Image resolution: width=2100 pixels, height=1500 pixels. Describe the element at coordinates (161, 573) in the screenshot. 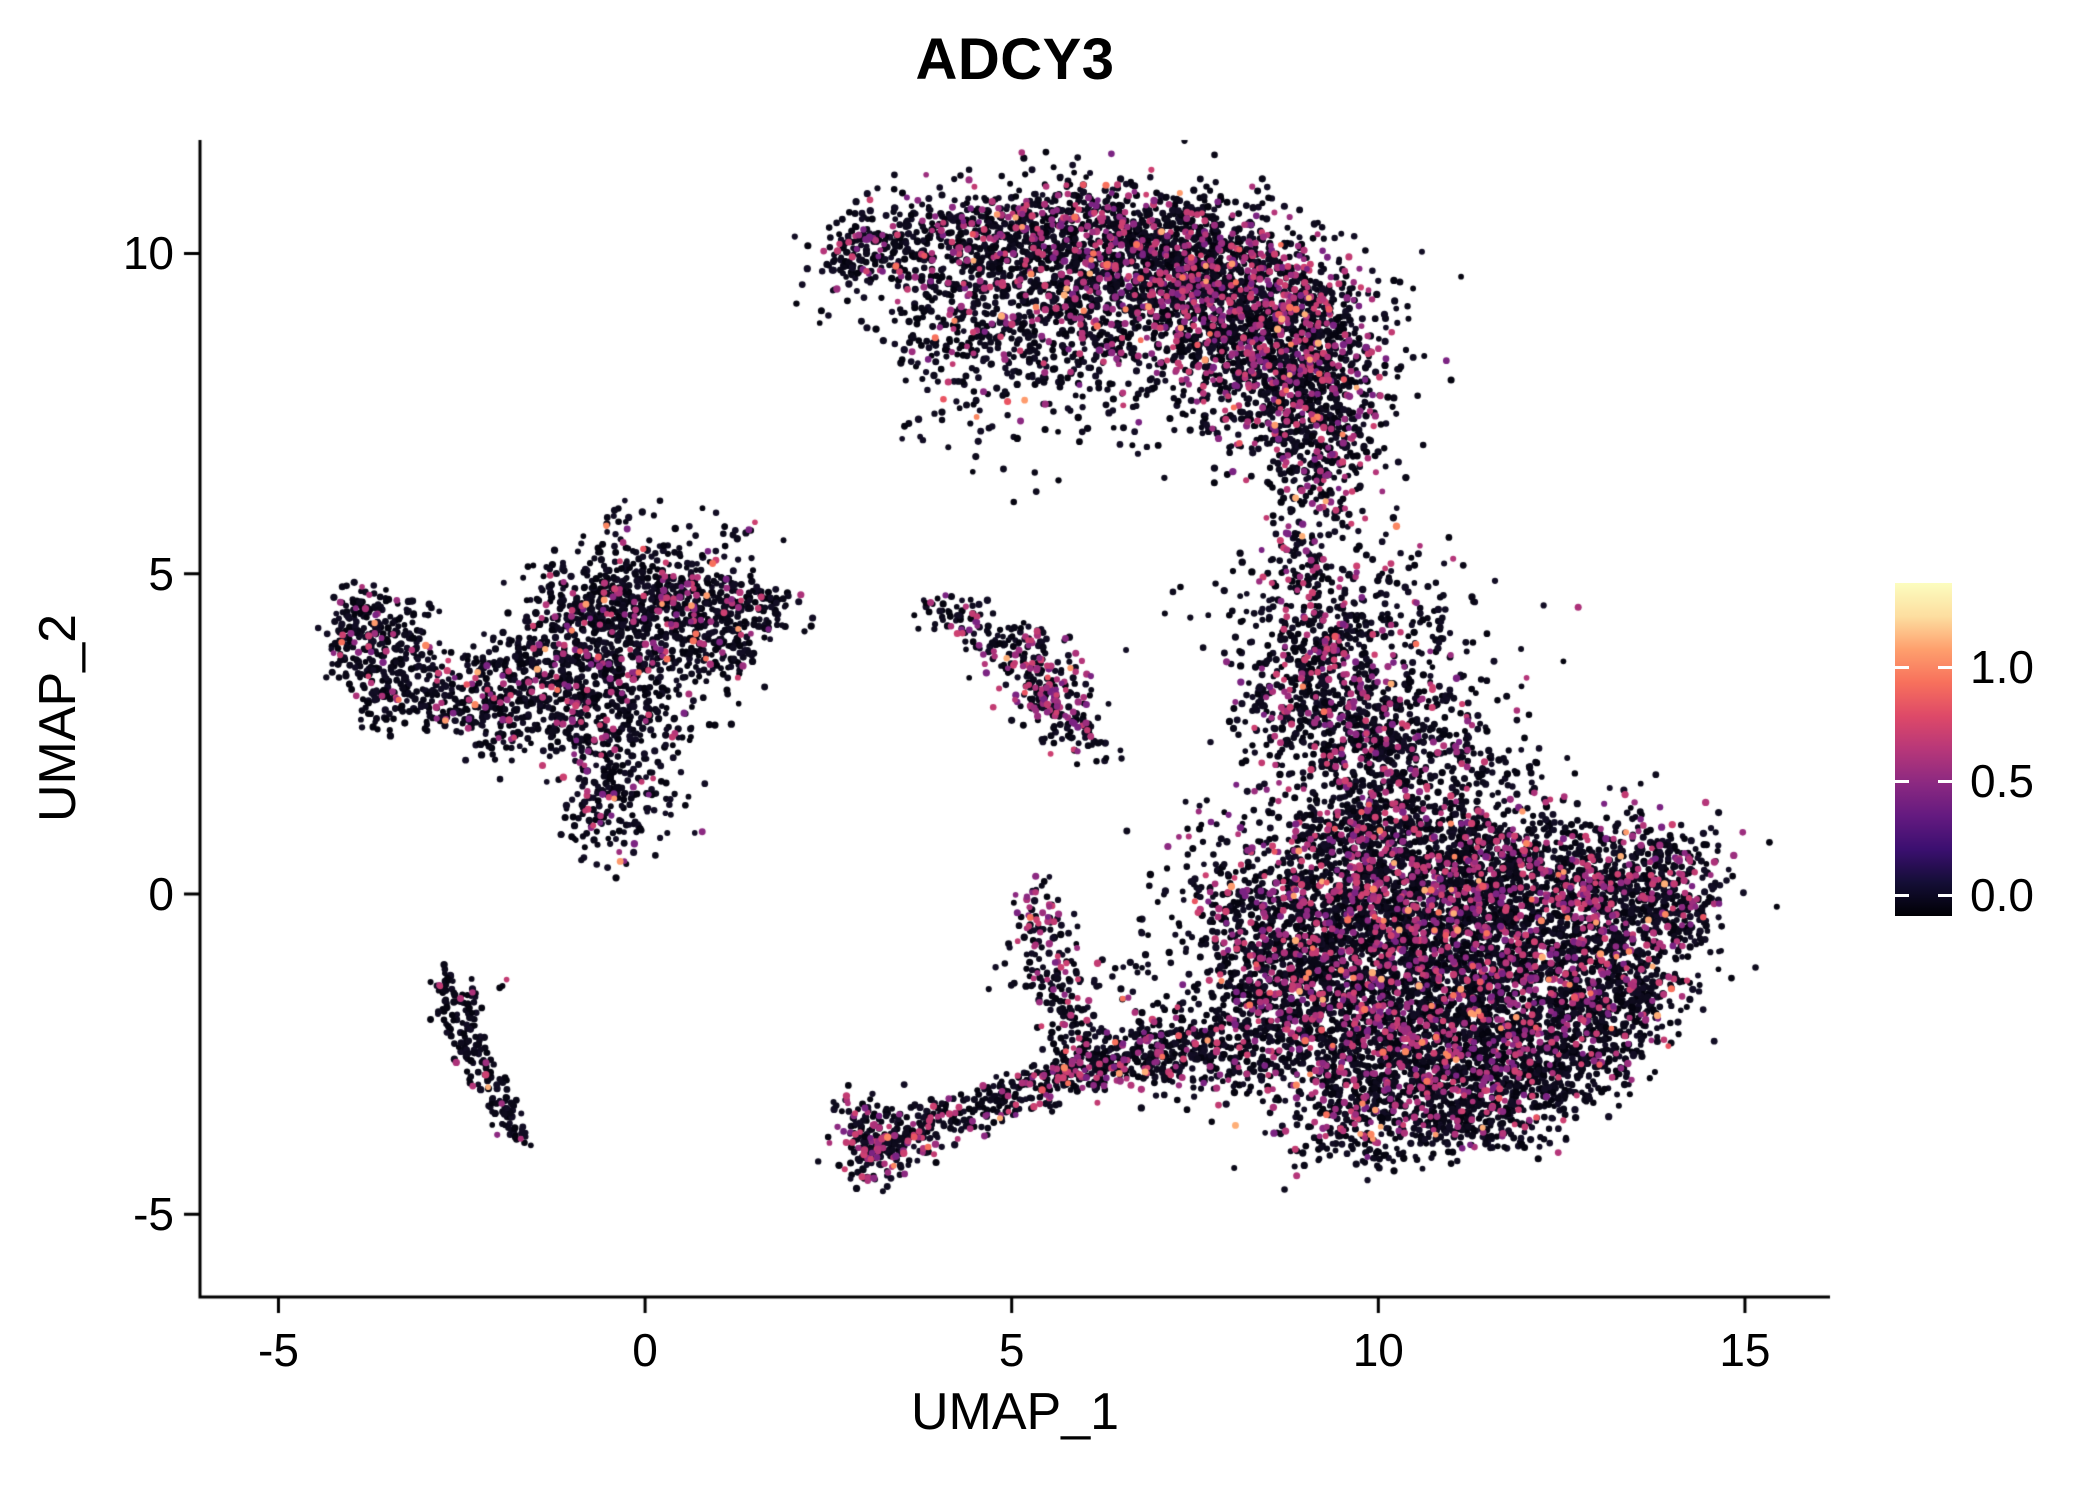

I see `y-tick-label: 5` at that location.